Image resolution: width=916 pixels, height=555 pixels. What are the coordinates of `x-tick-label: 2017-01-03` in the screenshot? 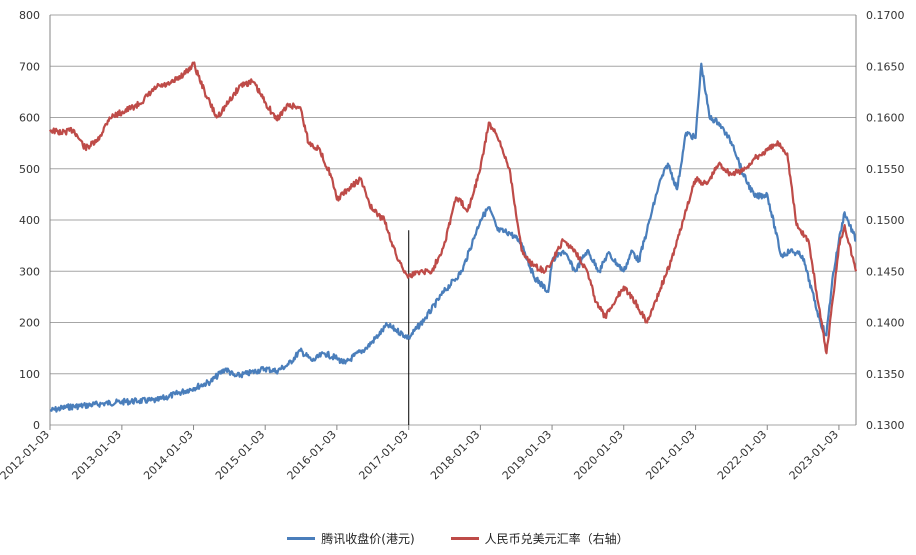 It's located at (383, 455).